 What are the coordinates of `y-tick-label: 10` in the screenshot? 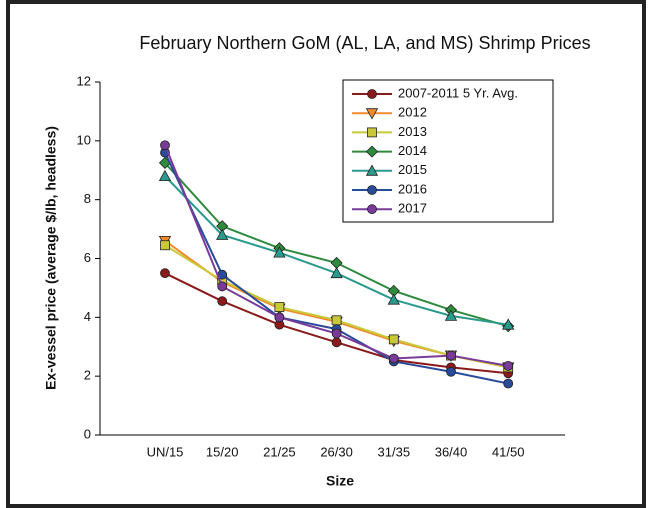 It's located at (84, 139).